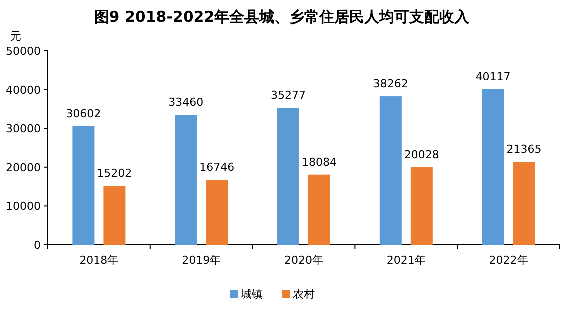  What do you see at coordinates (23, 90) in the screenshot?
I see `y-tick-label: 40000` at bounding box center [23, 90].